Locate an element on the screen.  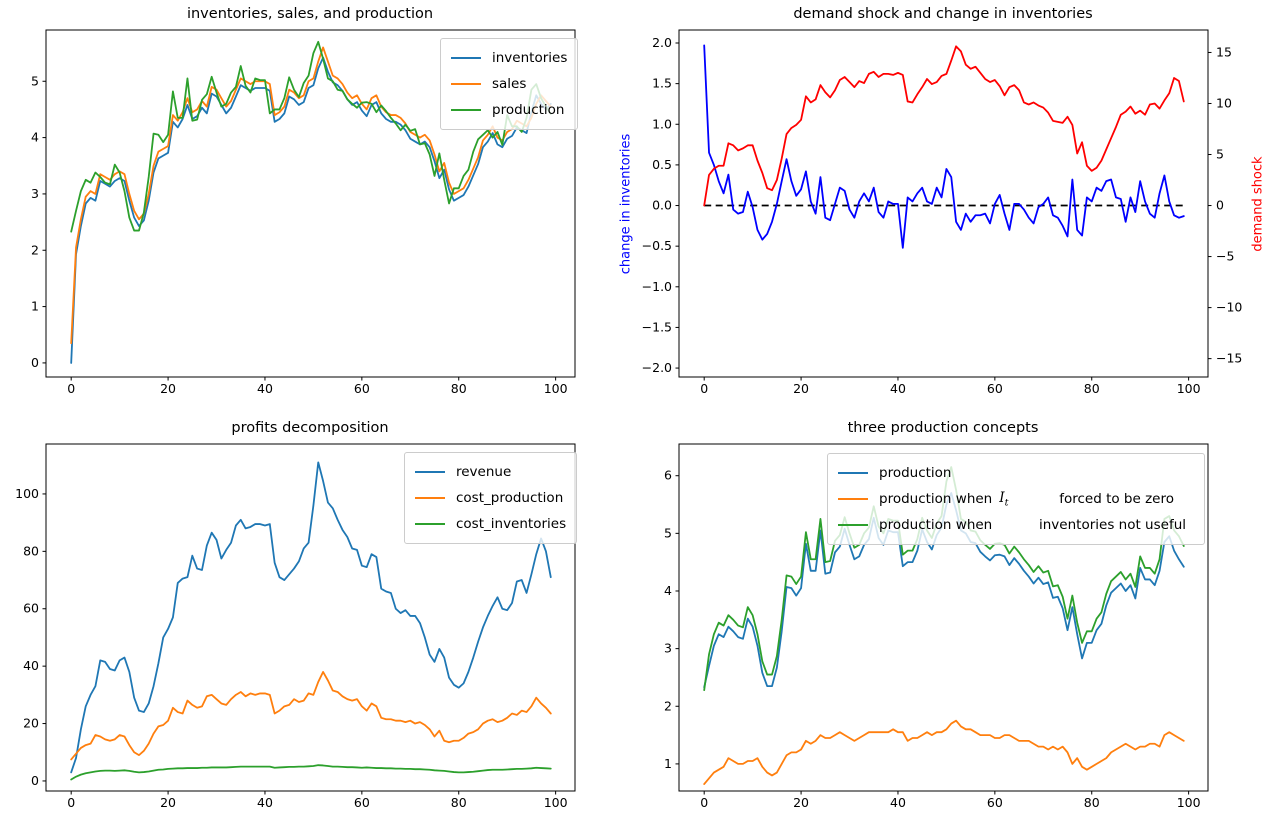
y-tick-label: 0.0 is located at coordinates (662, 205).